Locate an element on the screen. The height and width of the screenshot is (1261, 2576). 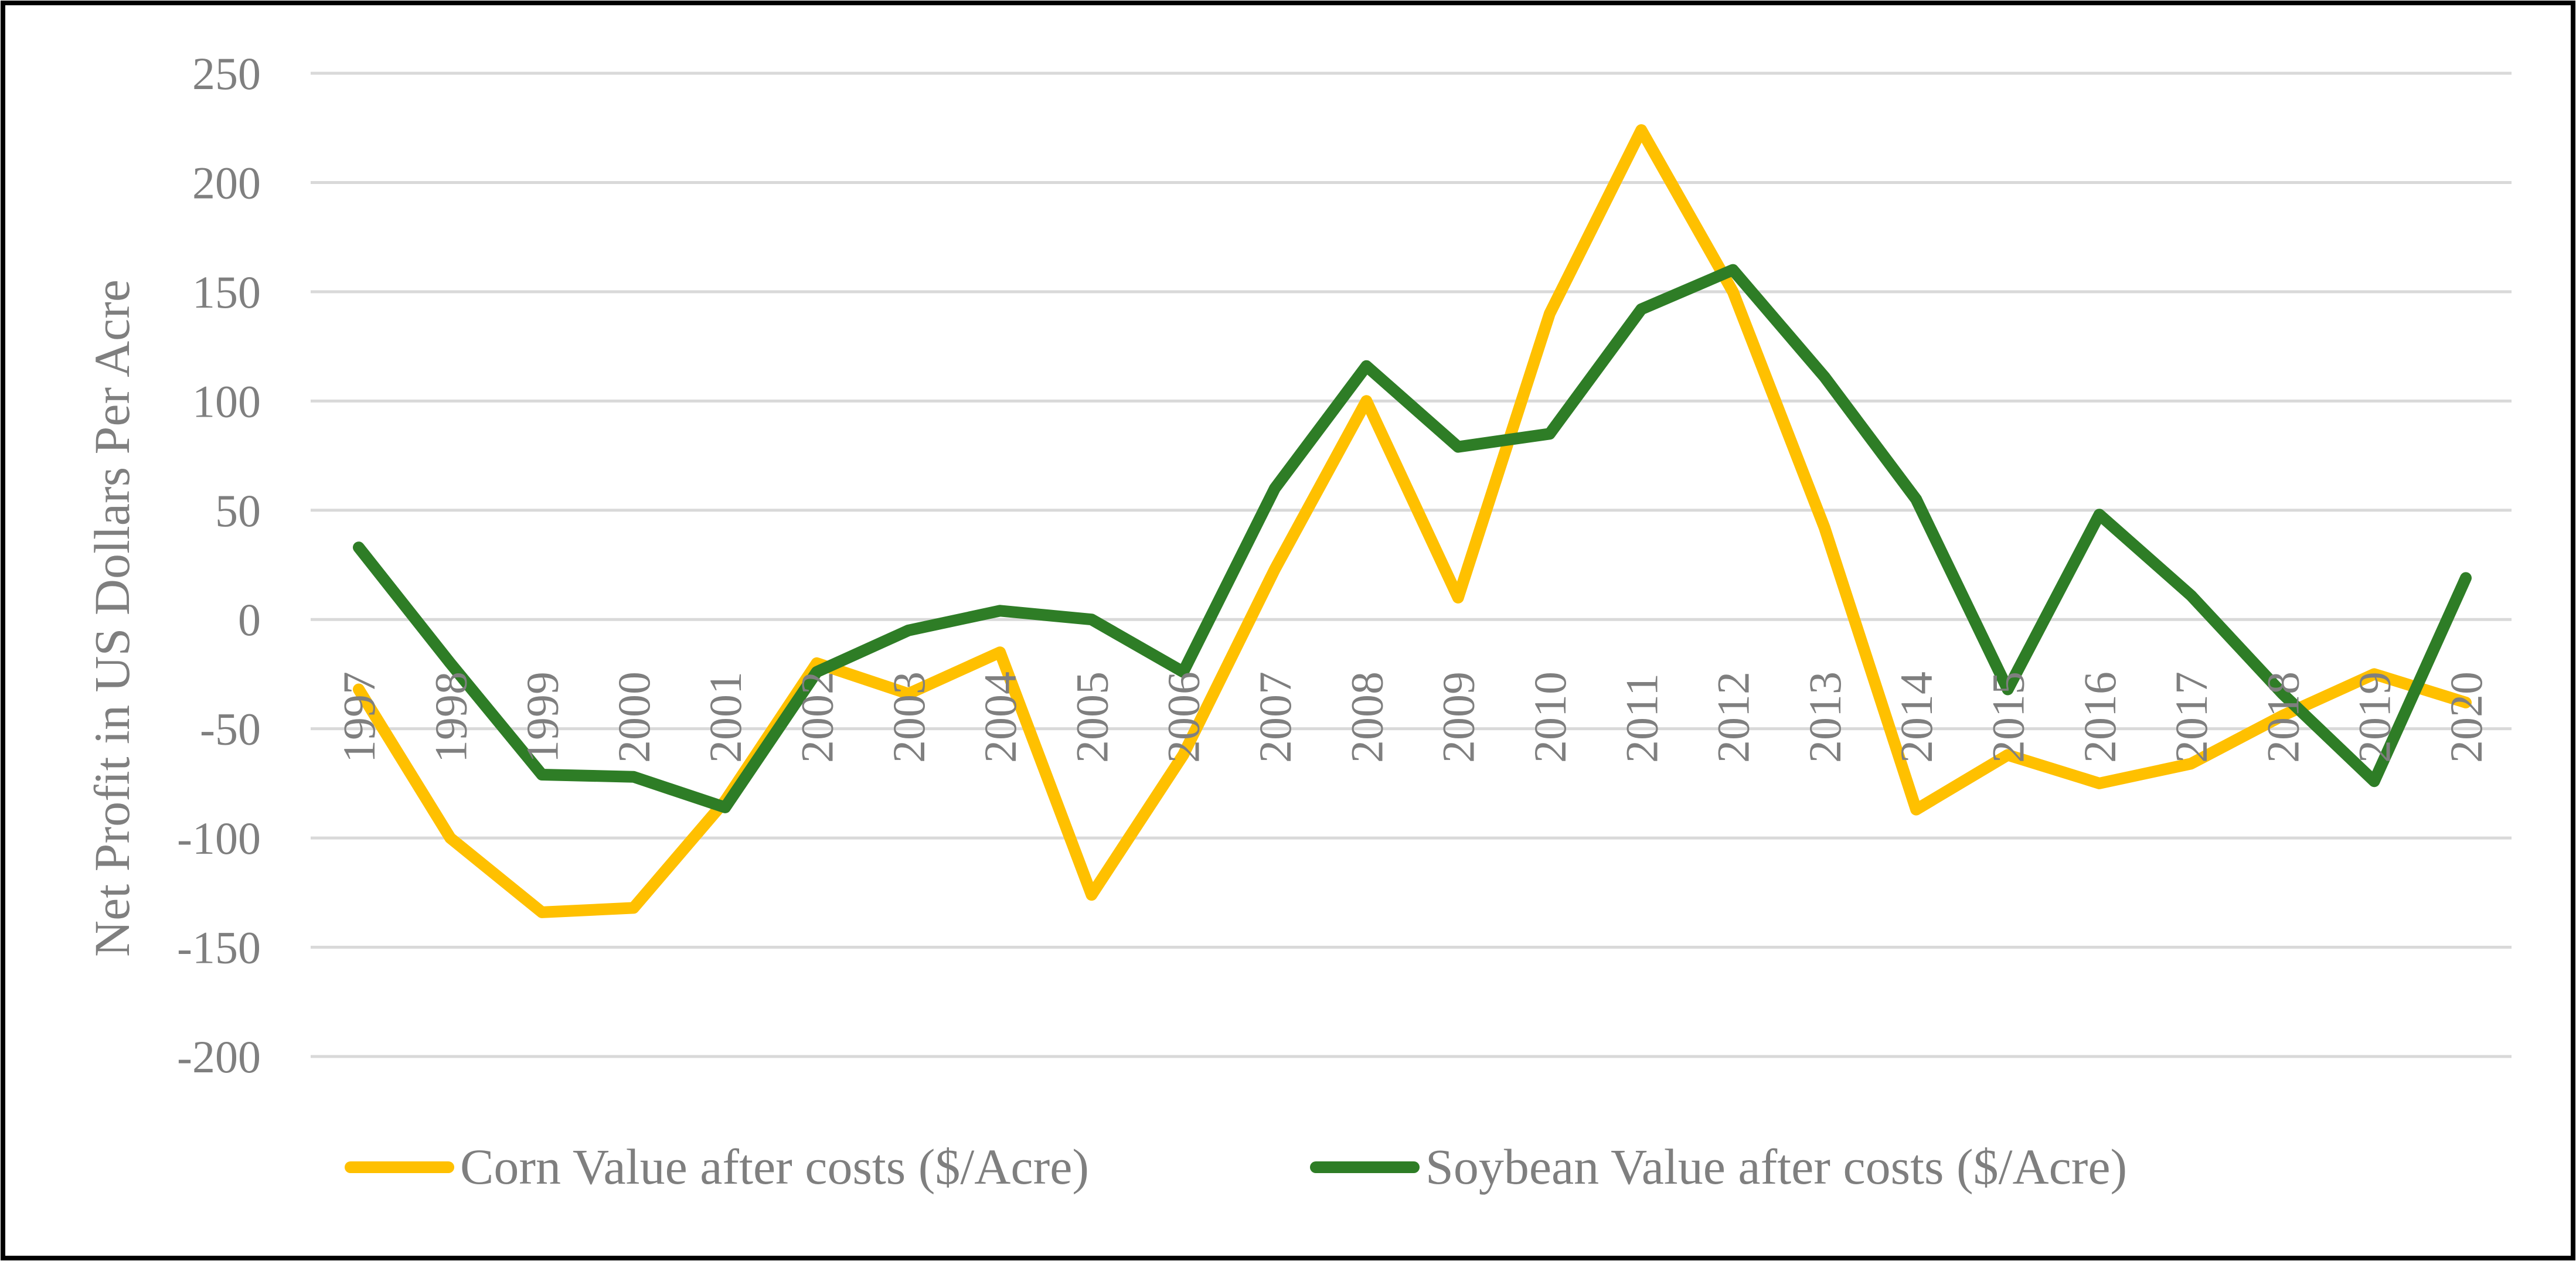
y-axis-title: Net Profit in US Dollars Per Acre is located at coordinates (112, 618).